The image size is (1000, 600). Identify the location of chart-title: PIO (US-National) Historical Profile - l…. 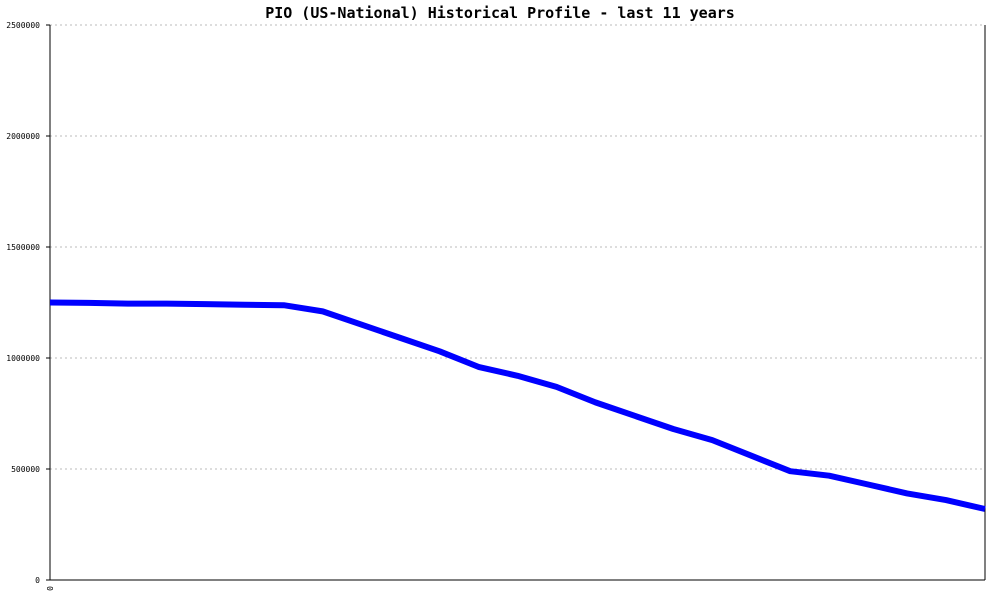
(500, 13).